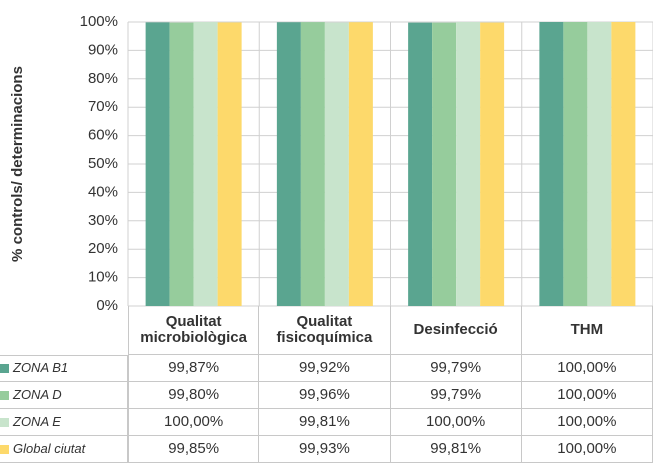  What do you see at coordinates (456, 330) in the screenshot?
I see `category-header: Desinfecció` at bounding box center [456, 330].